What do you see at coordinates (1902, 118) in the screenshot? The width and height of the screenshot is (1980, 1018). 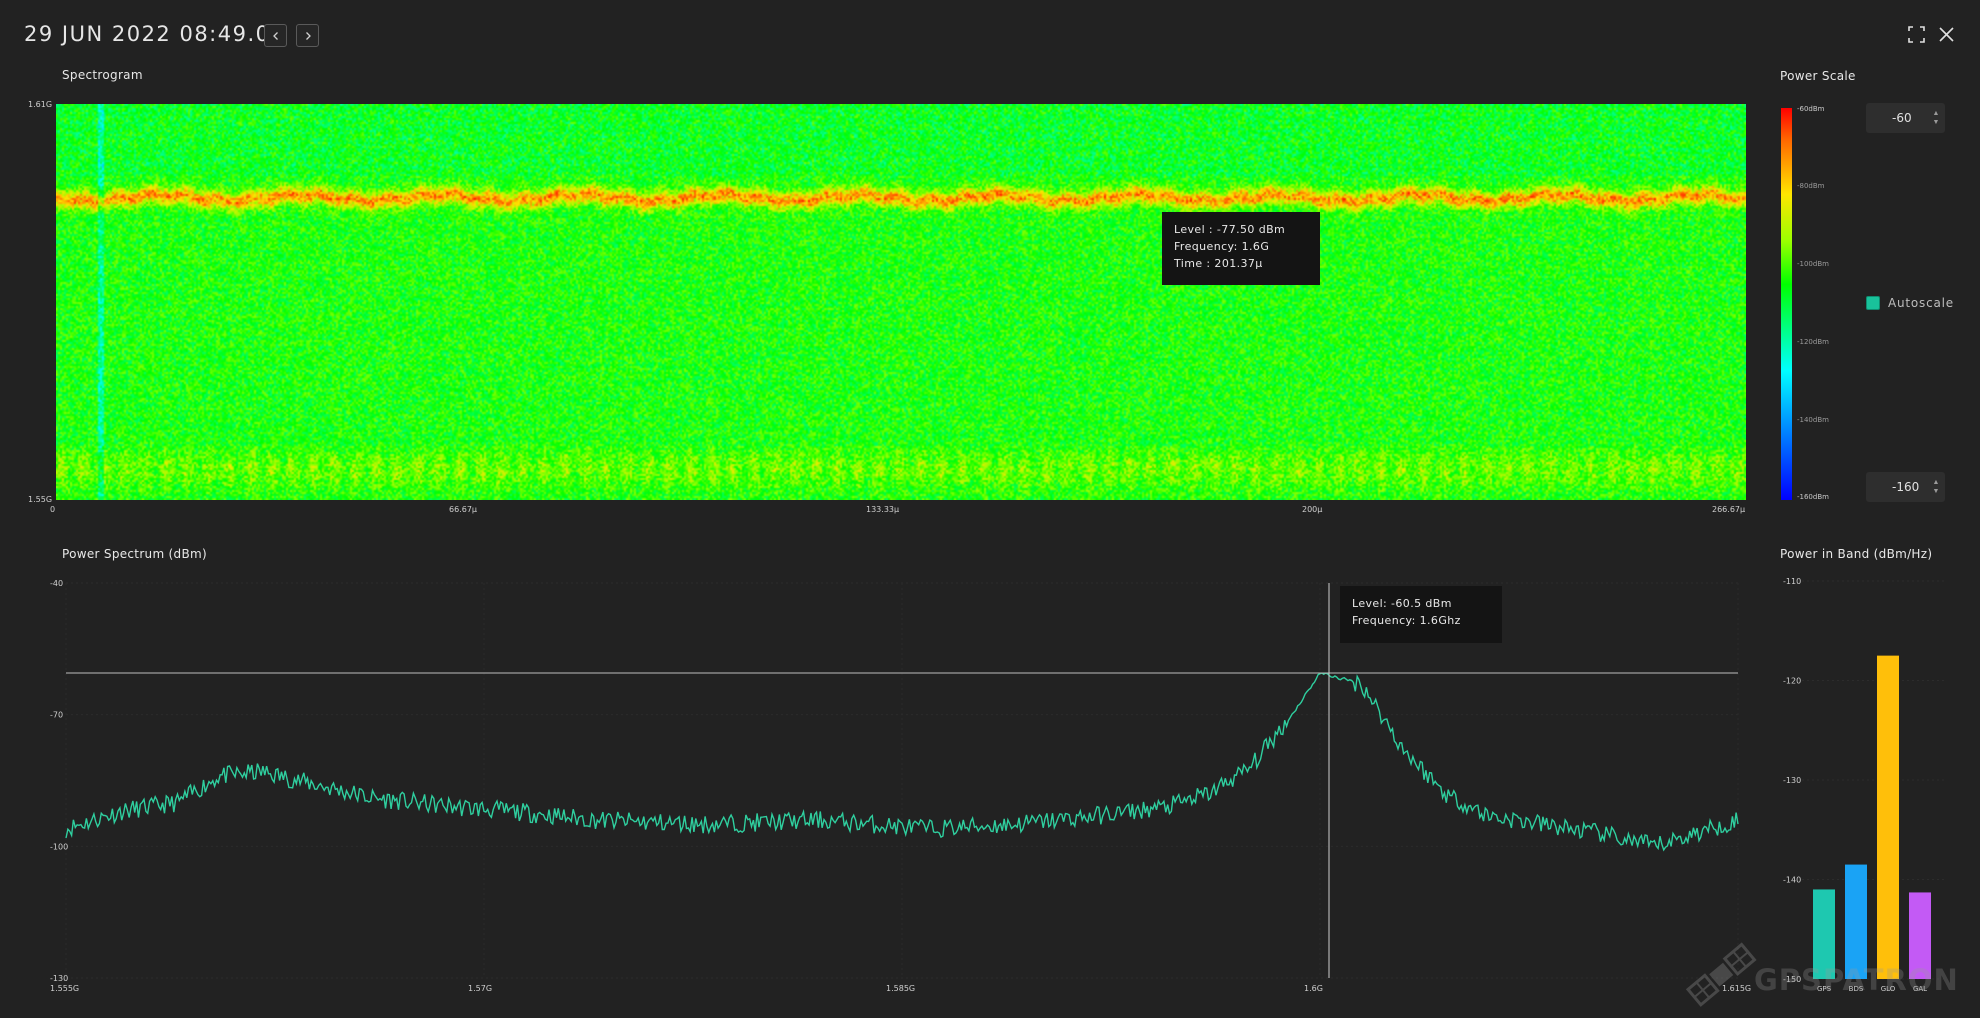 I see `max-power-value: -60` at bounding box center [1902, 118].